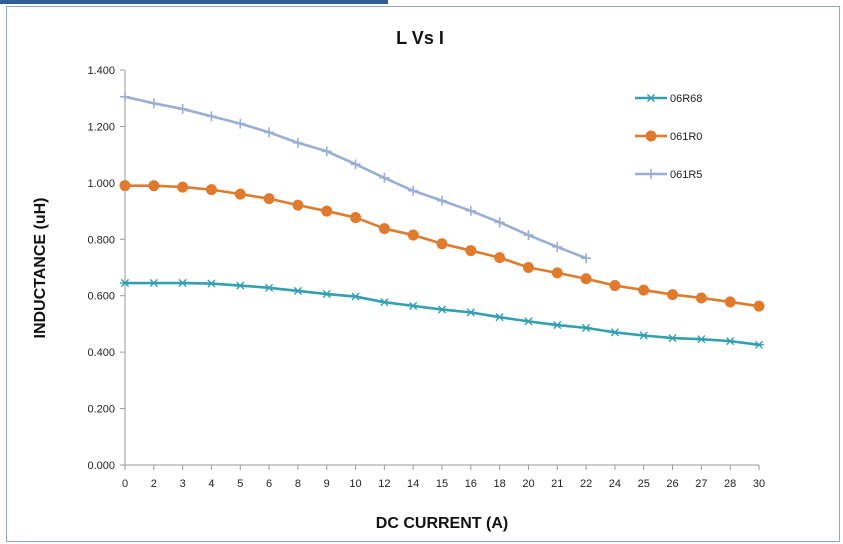 Image resolution: width=843 pixels, height=544 pixels. What do you see at coordinates (442, 523) in the screenshot?
I see `x-axis-title: DC CURRENT (A)` at bounding box center [442, 523].